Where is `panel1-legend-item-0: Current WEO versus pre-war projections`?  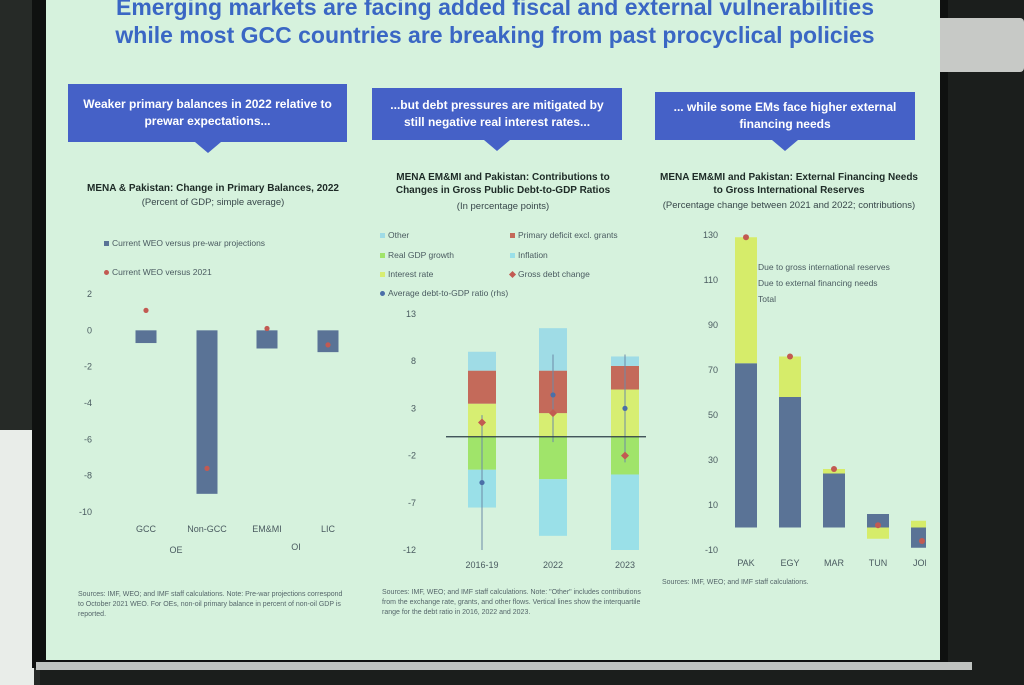 panel1-legend-item-0: Current WEO versus pre-war projections is located at coordinates (184, 243).